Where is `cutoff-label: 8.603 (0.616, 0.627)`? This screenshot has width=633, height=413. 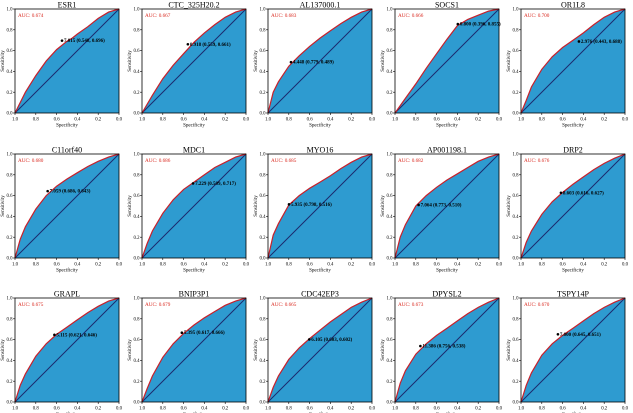
cutoff-label: 8.603 (0.616, 0.627) is located at coordinates (583, 193).